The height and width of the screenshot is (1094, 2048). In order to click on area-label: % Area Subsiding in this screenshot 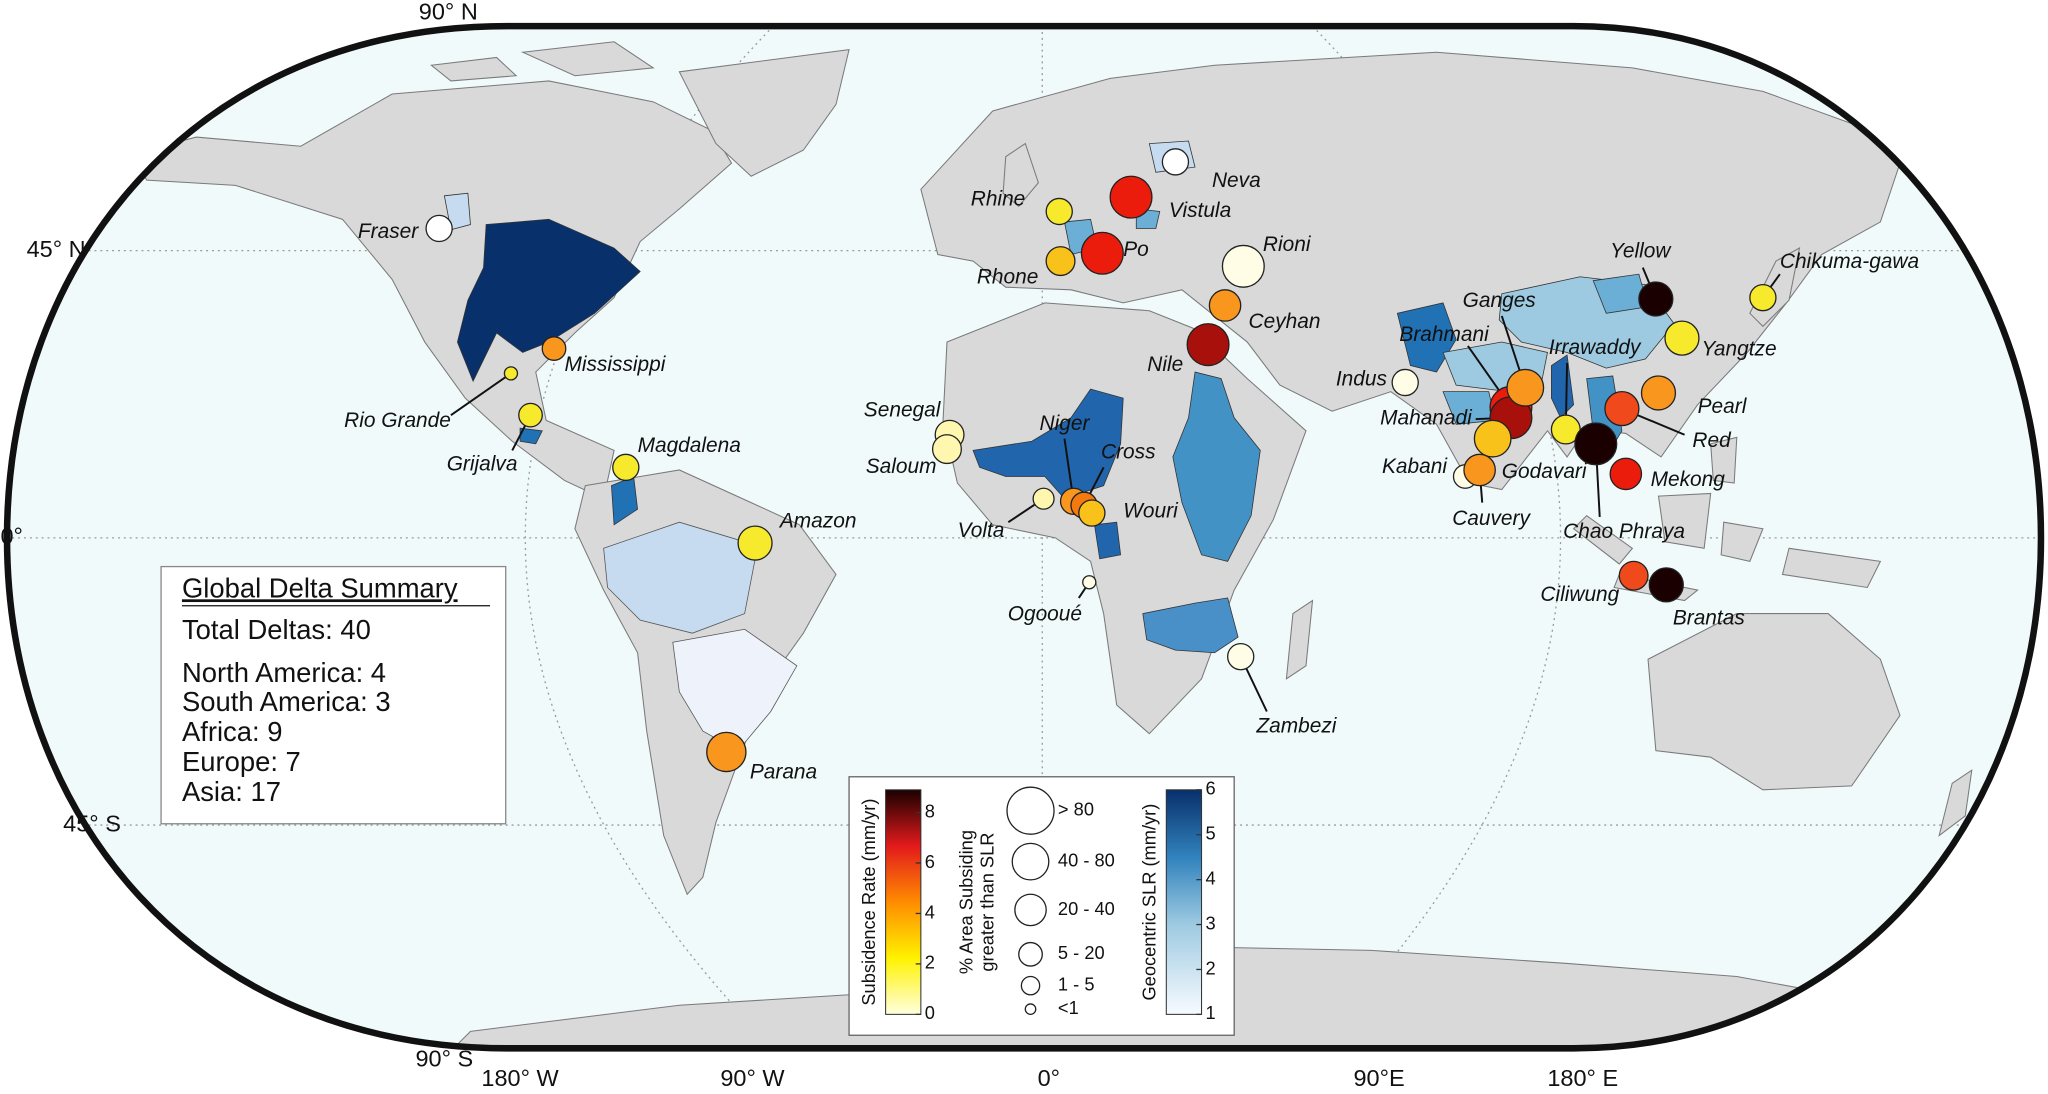, I will do `click(966, 902)`.